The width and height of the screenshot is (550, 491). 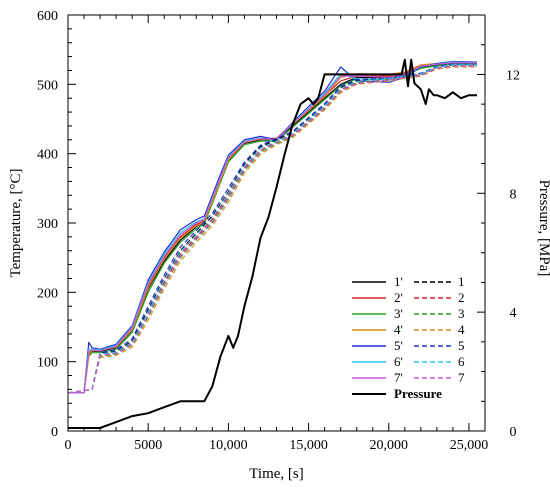 What do you see at coordinates (513, 313) in the screenshot?
I see `y2-tick-label: 4` at bounding box center [513, 313].